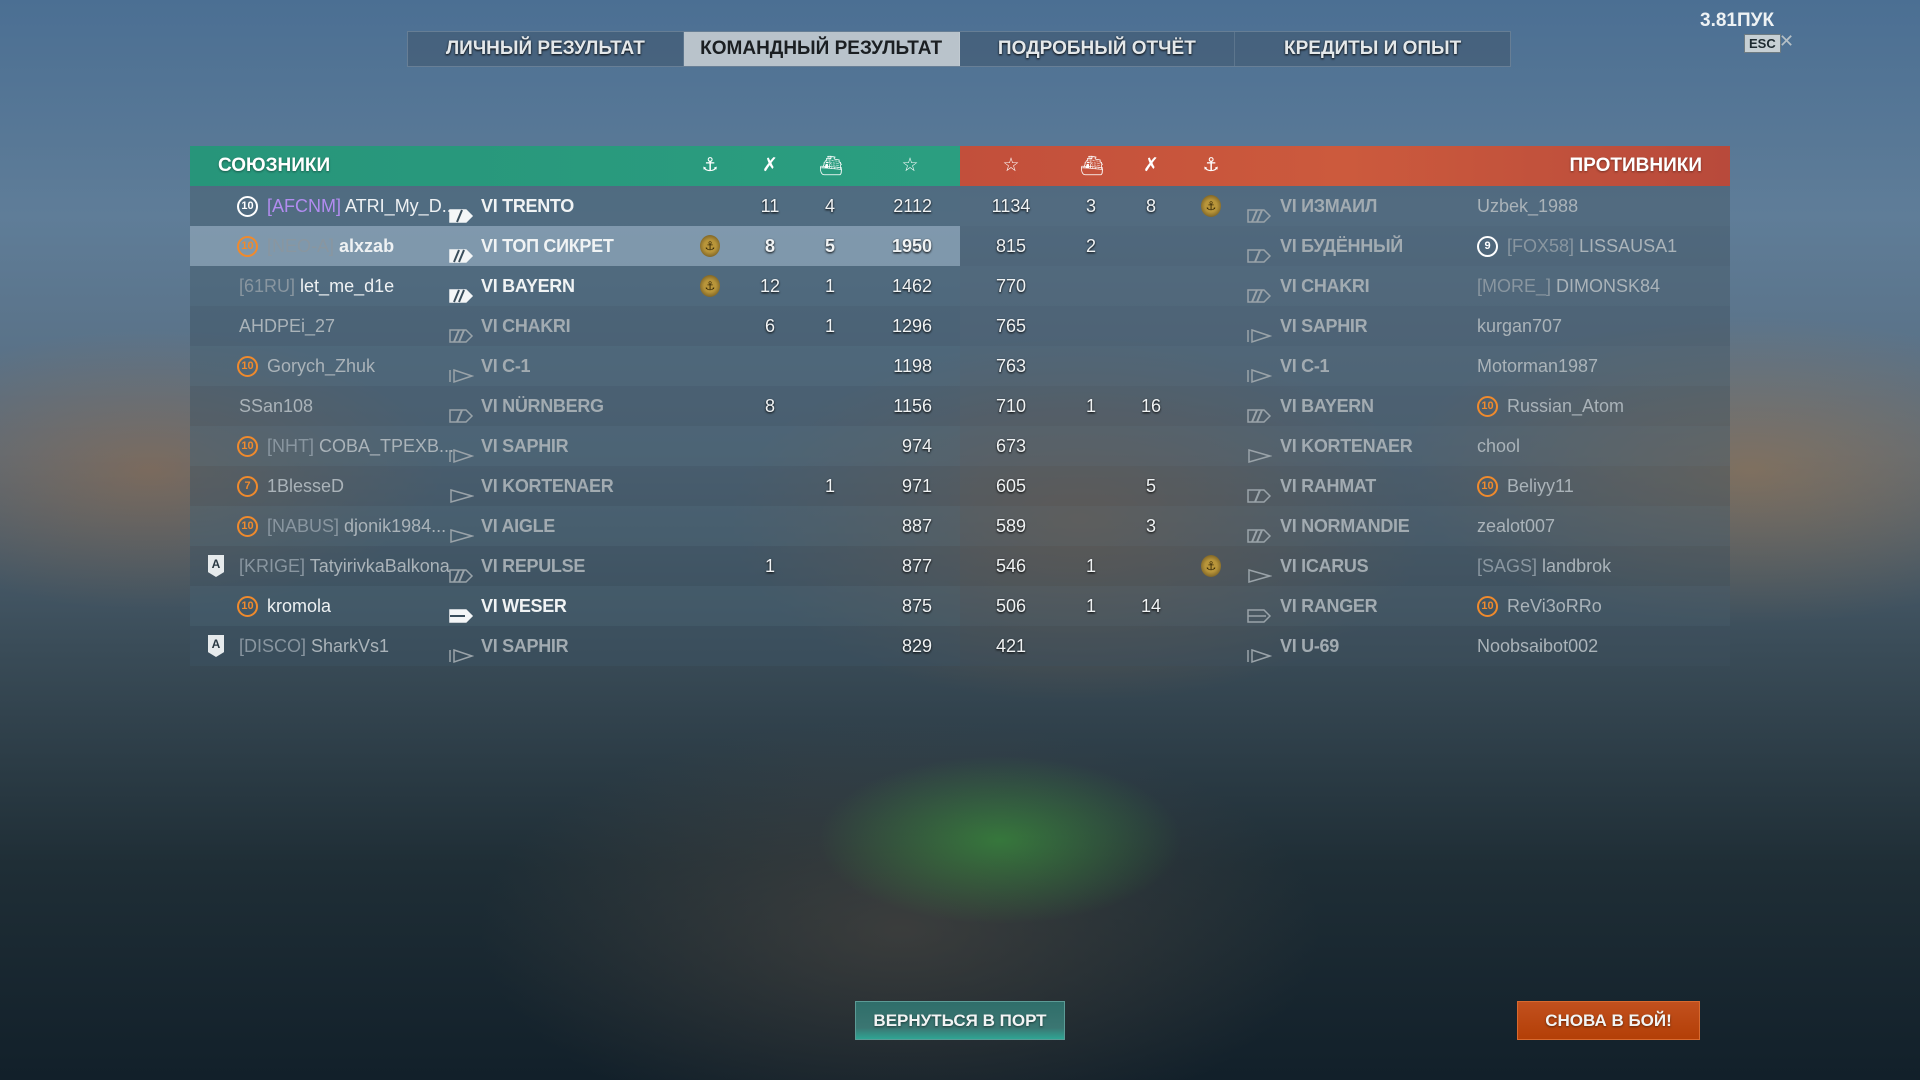 The height and width of the screenshot is (1080, 1920). Describe the element at coordinates (1259, 610) in the screenshot. I see `ship-class-carrier-icon` at that location.